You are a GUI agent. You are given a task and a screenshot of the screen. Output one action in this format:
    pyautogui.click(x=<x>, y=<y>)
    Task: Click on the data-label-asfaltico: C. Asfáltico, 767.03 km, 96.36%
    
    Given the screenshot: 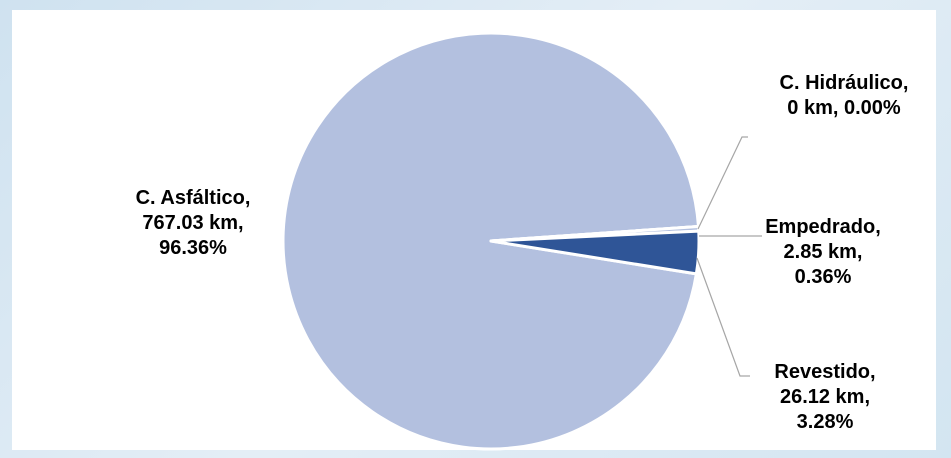 What is the action you would take?
    pyautogui.click(x=193, y=223)
    